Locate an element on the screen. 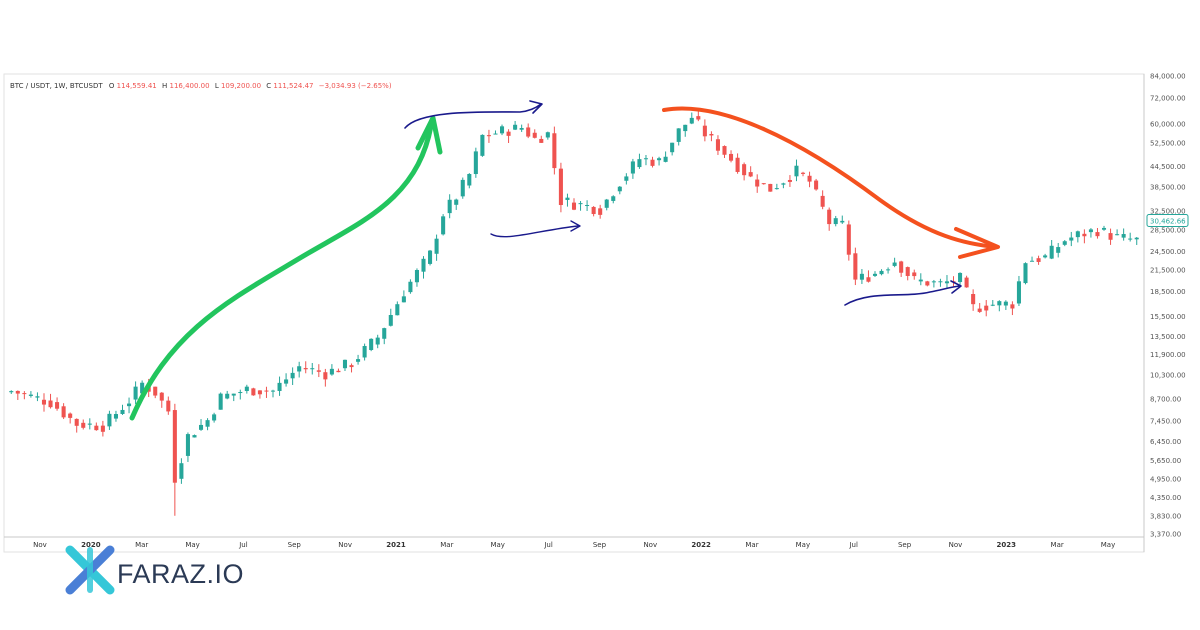 The width and height of the screenshot is (1200, 630). price-tick-label: 13,500.00 is located at coordinates (1168, 337).